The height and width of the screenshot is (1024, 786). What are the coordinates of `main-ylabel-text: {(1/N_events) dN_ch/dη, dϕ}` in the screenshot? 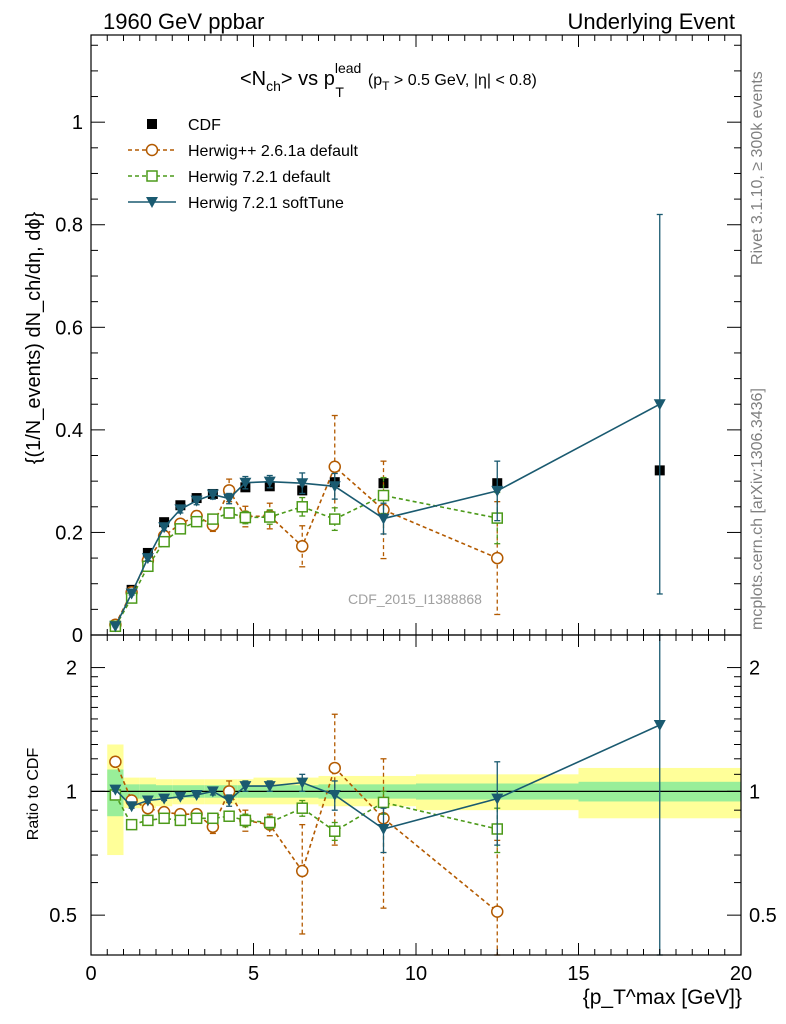 It's located at (34, 337).